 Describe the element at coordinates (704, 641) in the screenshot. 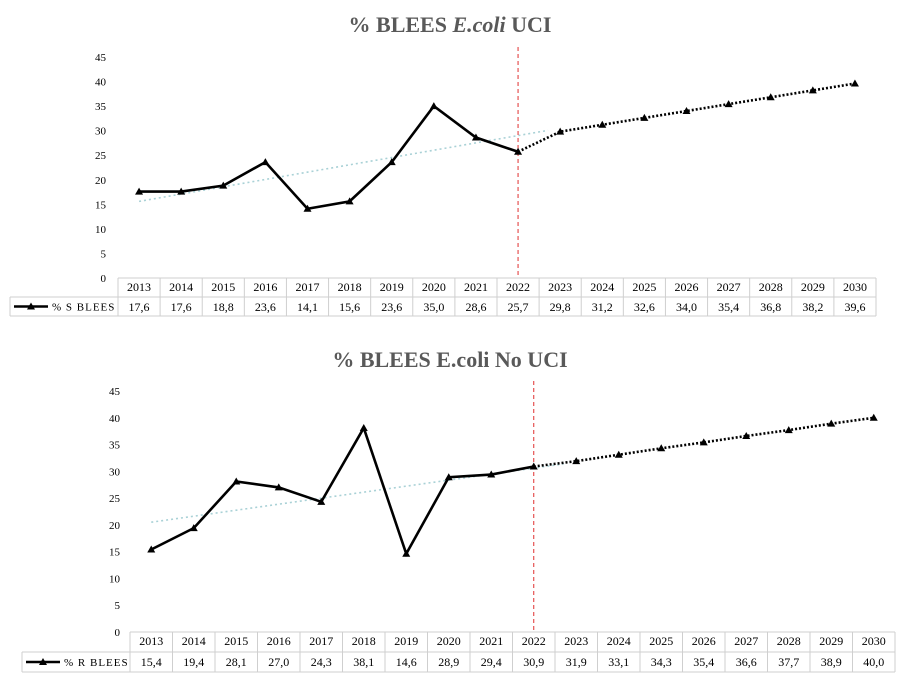

I see `chart2-category-label: 2026` at that location.